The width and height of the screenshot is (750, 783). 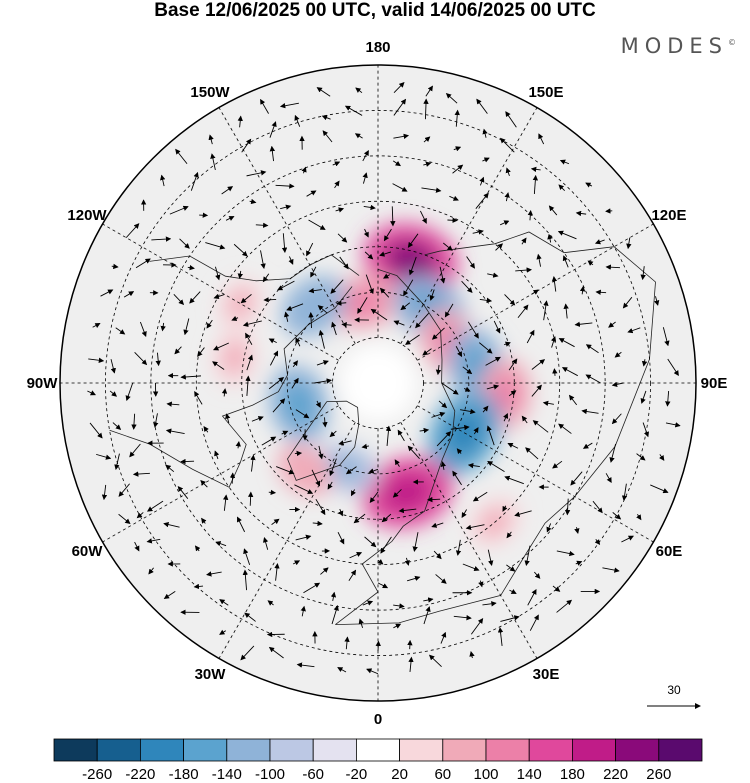 What do you see at coordinates (545, 92) in the screenshot?
I see `longitude-label: 150E` at bounding box center [545, 92].